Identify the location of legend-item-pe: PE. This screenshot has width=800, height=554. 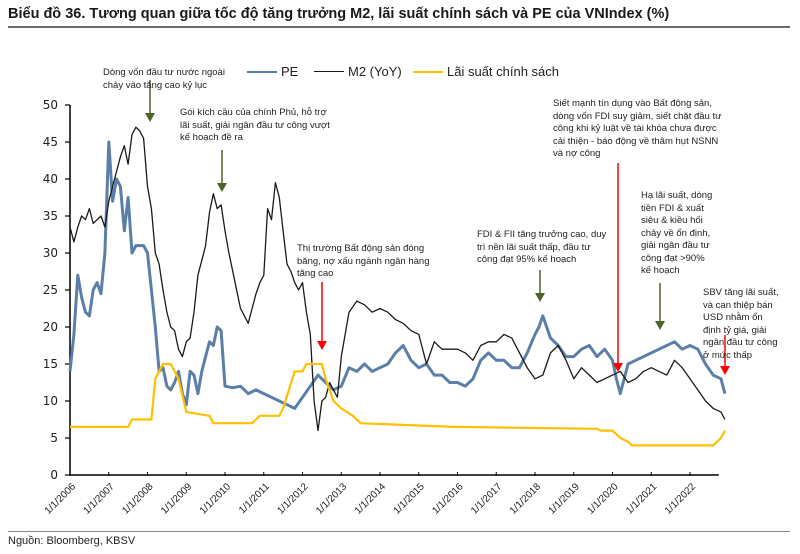
(272, 71).